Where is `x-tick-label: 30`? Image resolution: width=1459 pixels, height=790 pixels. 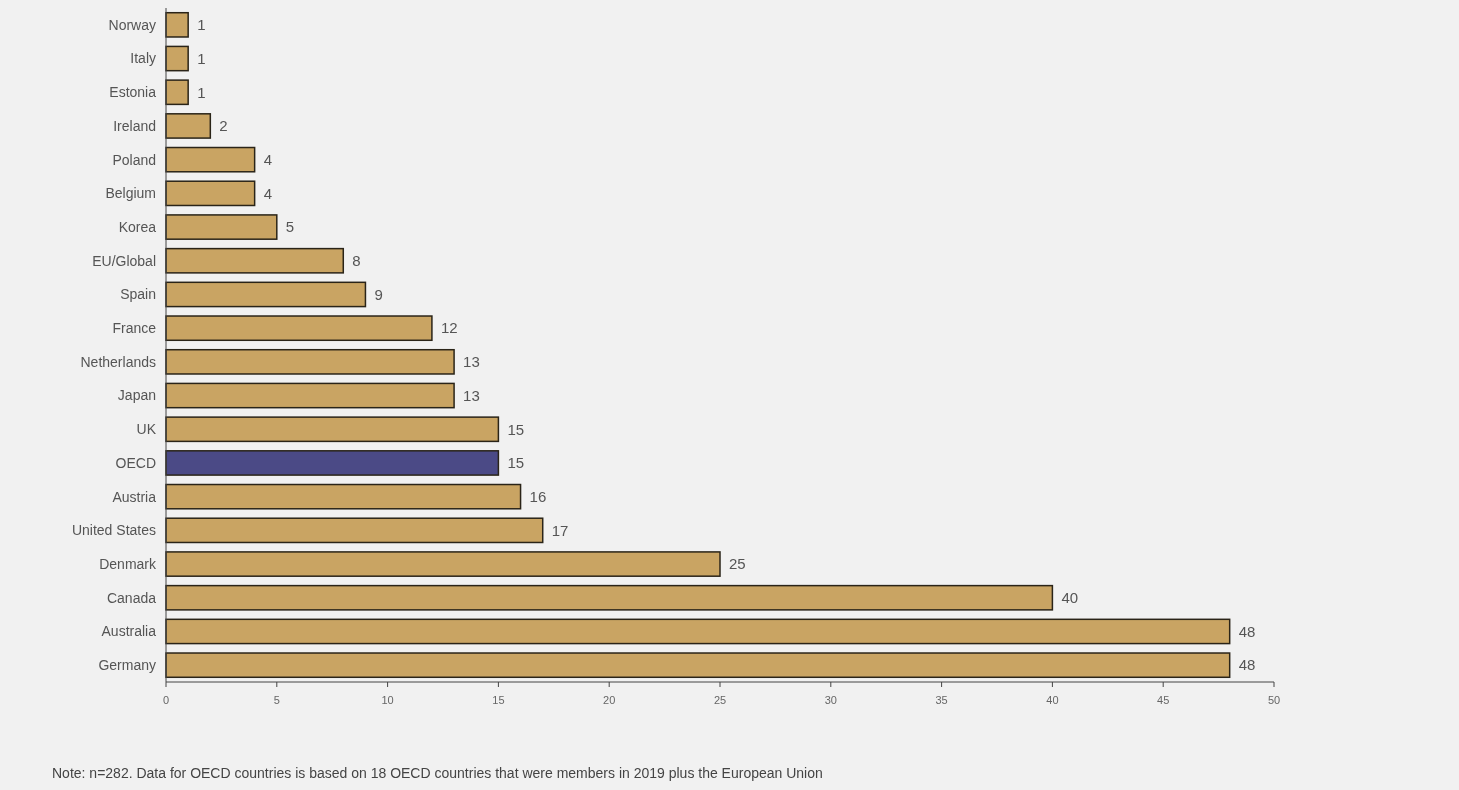 x-tick-label: 30 is located at coordinates (830, 700).